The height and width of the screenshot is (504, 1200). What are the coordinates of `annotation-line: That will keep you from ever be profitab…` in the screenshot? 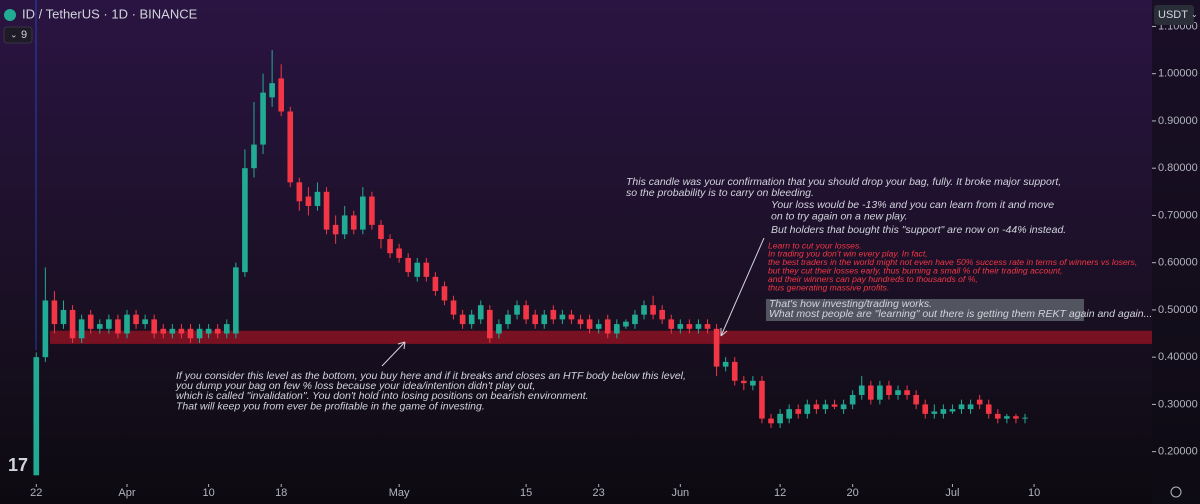 It's located at (330, 406).